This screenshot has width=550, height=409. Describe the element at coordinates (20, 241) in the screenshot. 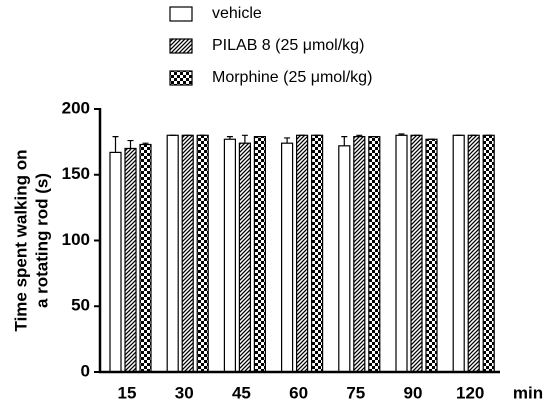

I see `y-axis-label: Time spent walking on` at that location.